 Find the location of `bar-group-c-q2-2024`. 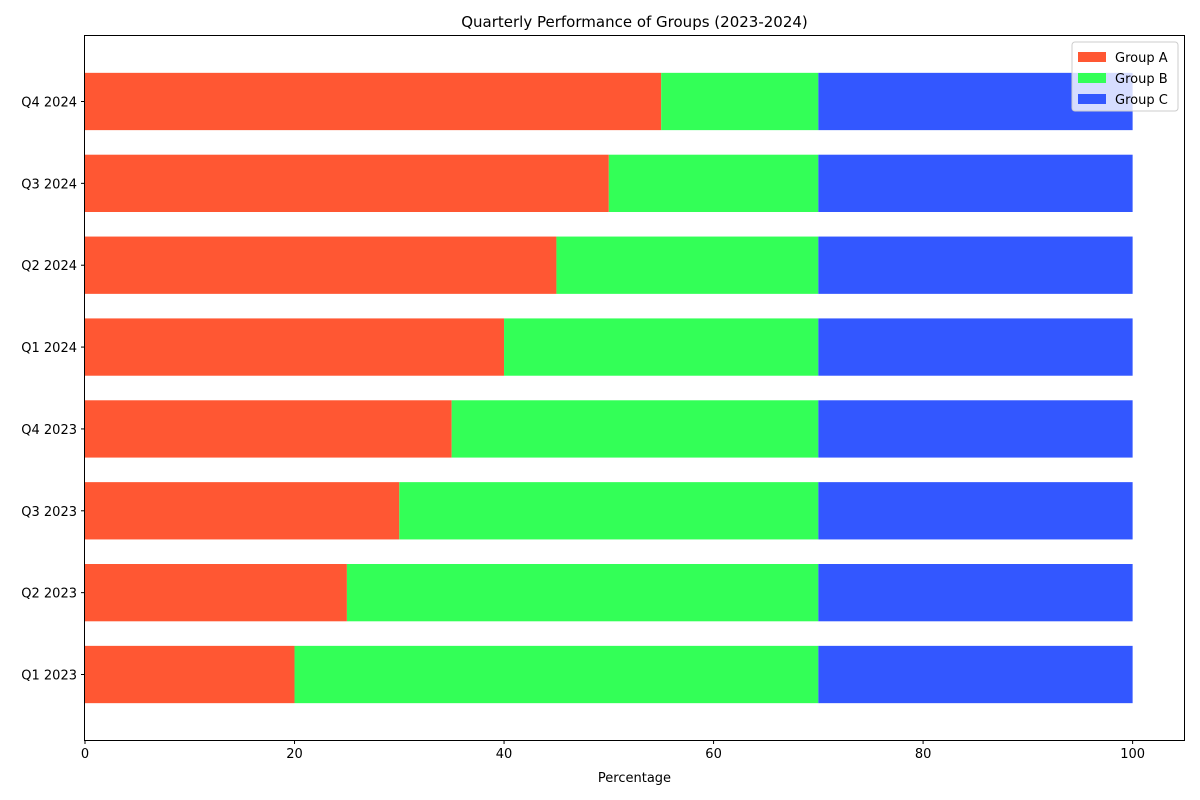

bar-group-c-q2-2024 is located at coordinates (975, 265).